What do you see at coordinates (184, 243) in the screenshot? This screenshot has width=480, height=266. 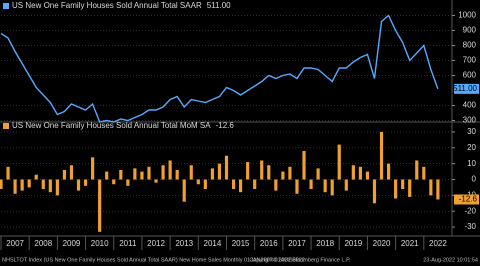 I see `x-tick-label: 2013` at bounding box center [184, 243].